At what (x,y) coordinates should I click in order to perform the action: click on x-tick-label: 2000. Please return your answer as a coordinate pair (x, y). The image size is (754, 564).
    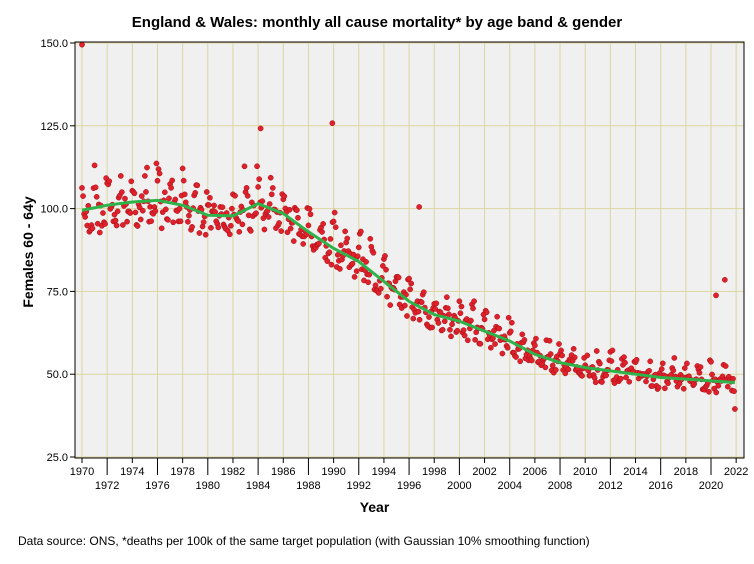
    Looking at the image, I should click on (459, 486).